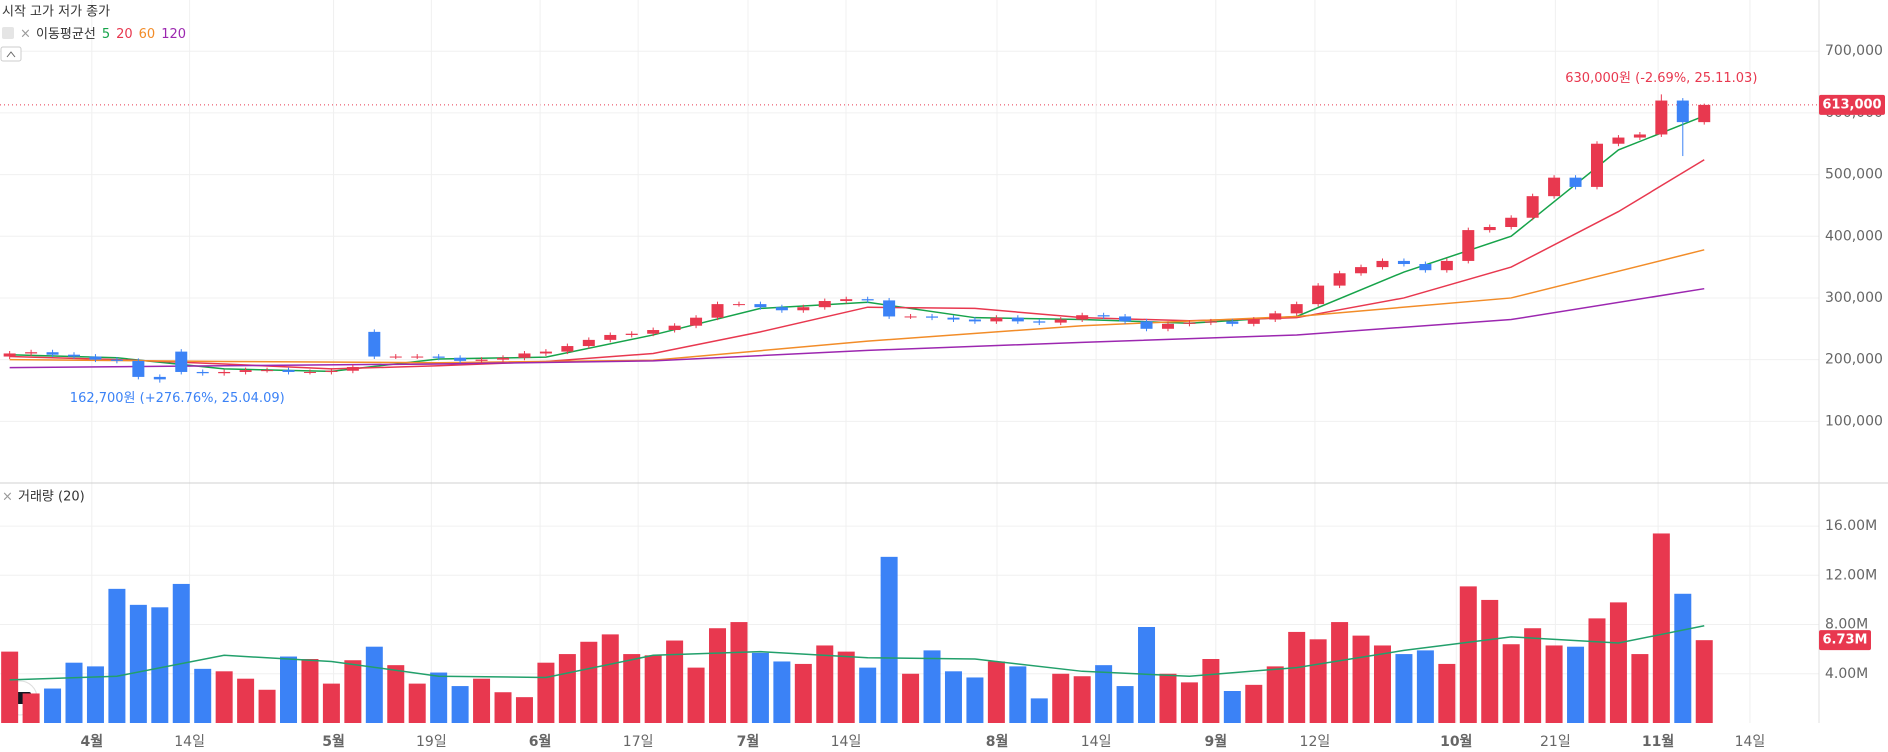 This screenshot has height=752, width=1888. Describe the element at coordinates (857, 653) in the screenshot. I see `volume-average-line` at that location.